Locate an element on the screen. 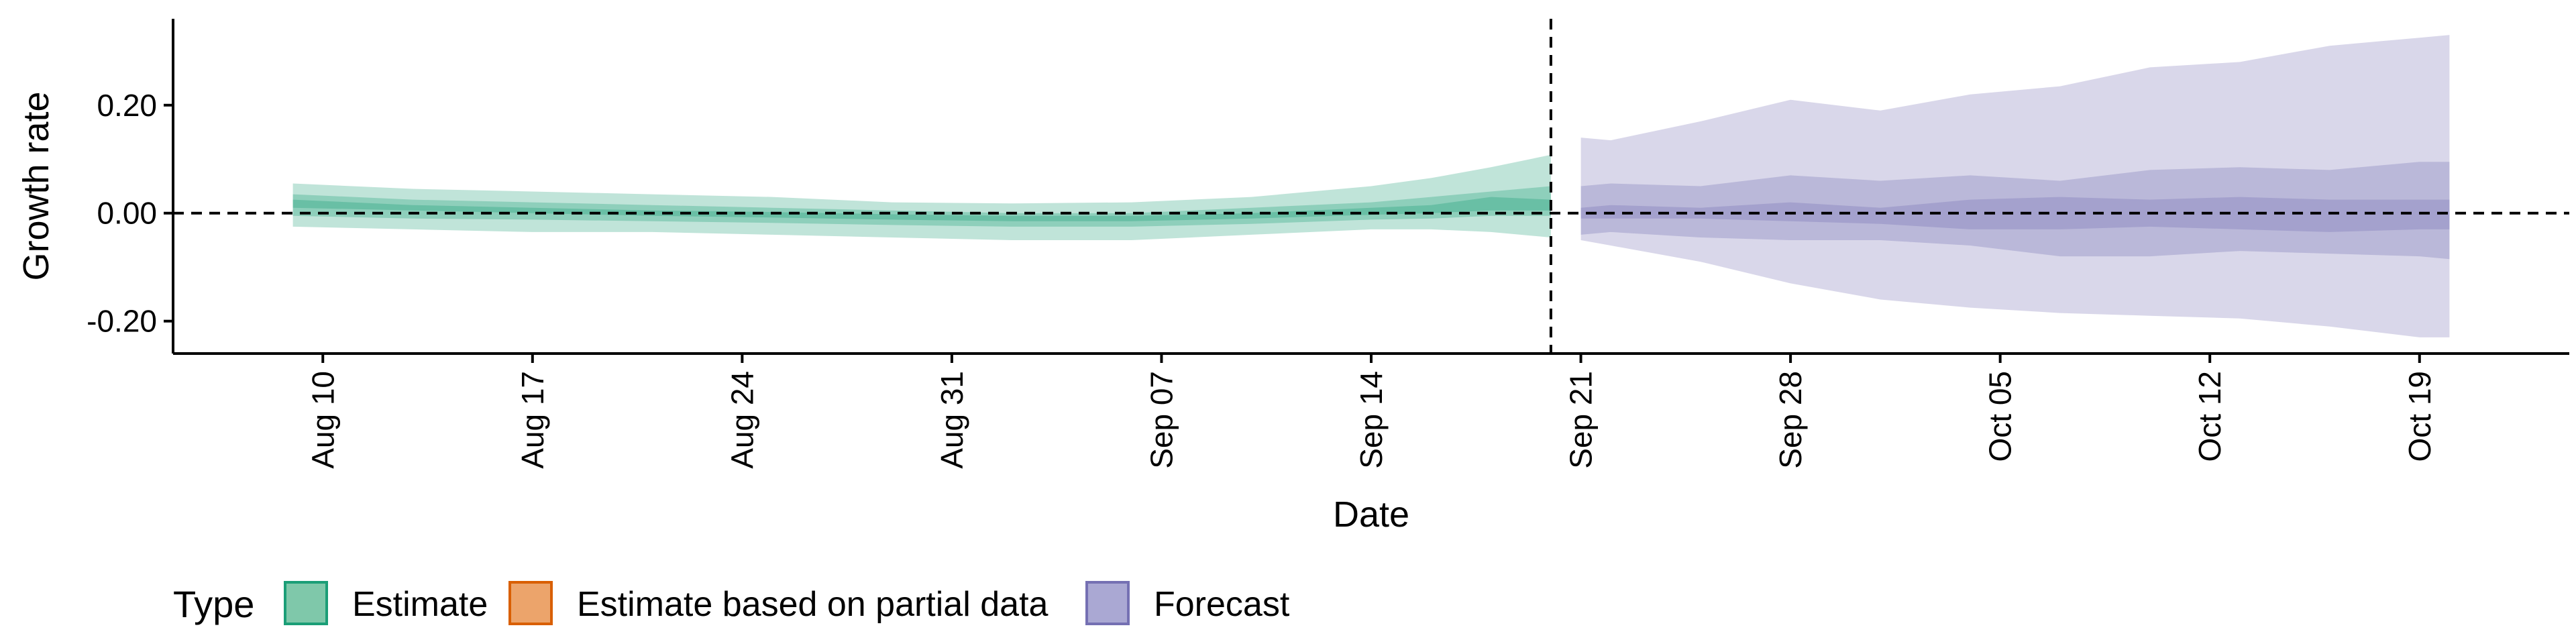 The image size is (2576, 644). x-tick-label: Oct 12 is located at coordinates (2209, 416).